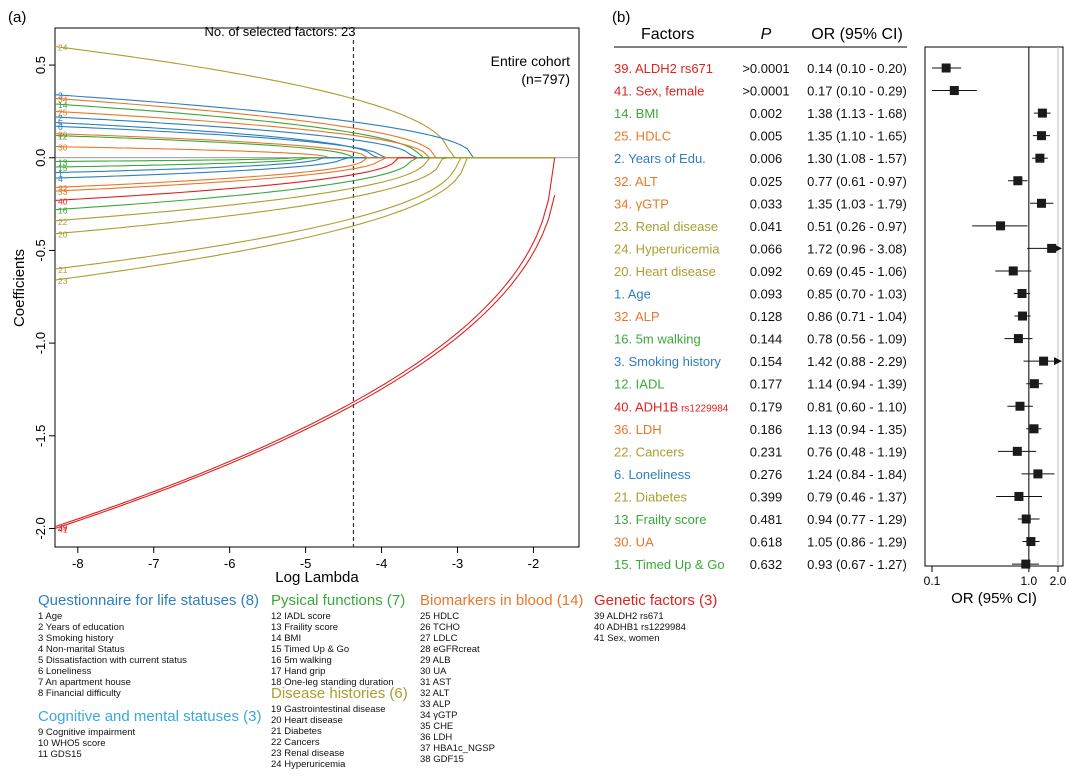 The image size is (1067, 778). What do you see at coordinates (534, 563) in the screenshot?
I see `x-tick-label: -2` at bounding box center [534, 563].